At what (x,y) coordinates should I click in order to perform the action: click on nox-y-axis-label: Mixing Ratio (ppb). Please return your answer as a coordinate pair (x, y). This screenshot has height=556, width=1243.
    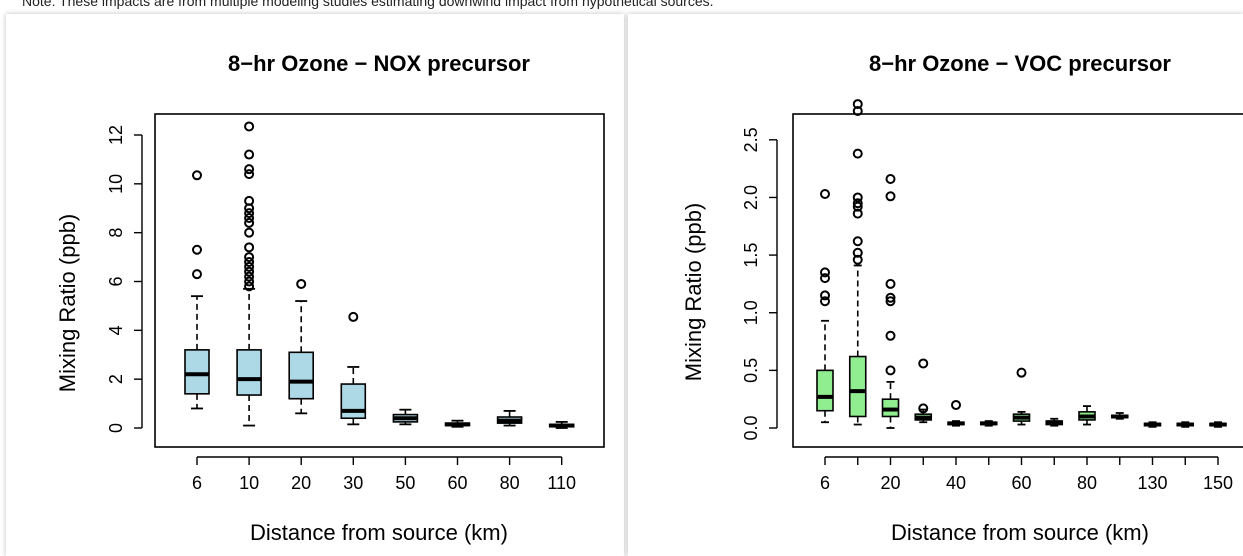
    Looking at the image, I should click on (67, 303).